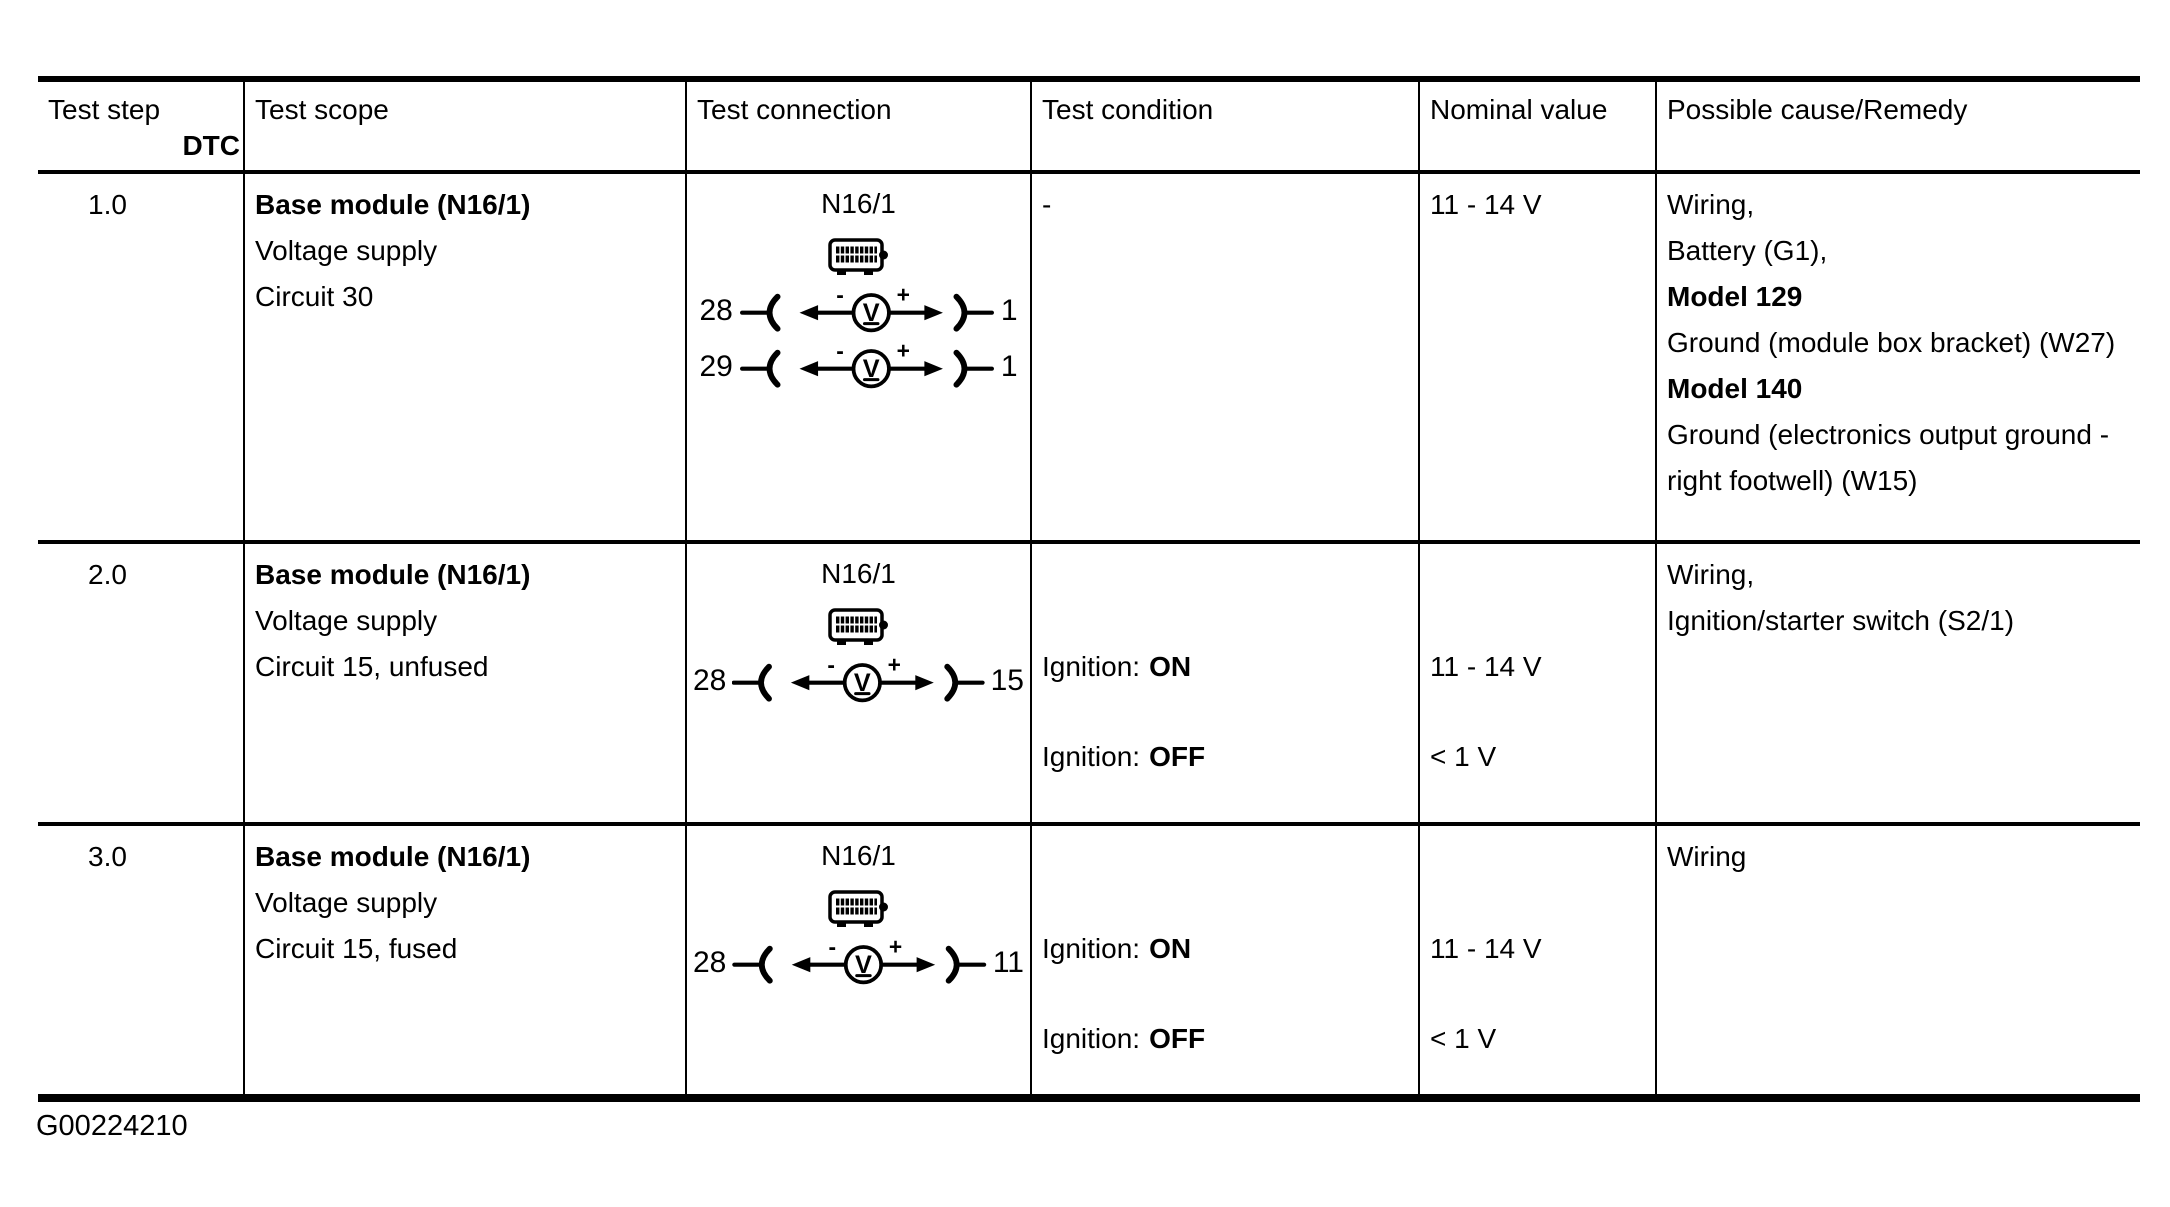 Image resolution: width=2170 pixels, height=1207 pixels. I want to click on cell-connection-1: N16/1 28, so click(857, 357).